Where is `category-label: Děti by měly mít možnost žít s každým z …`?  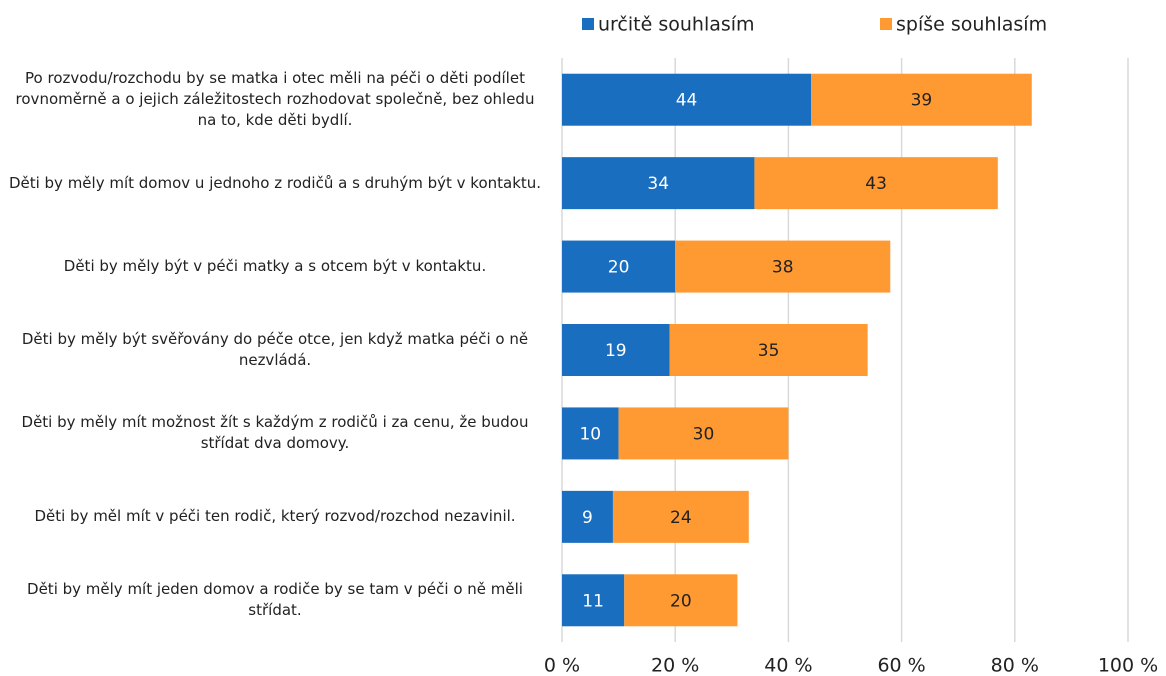
category-label: Děti by měly mít možnost žít s každým z … is located at coordinates (275, 433).